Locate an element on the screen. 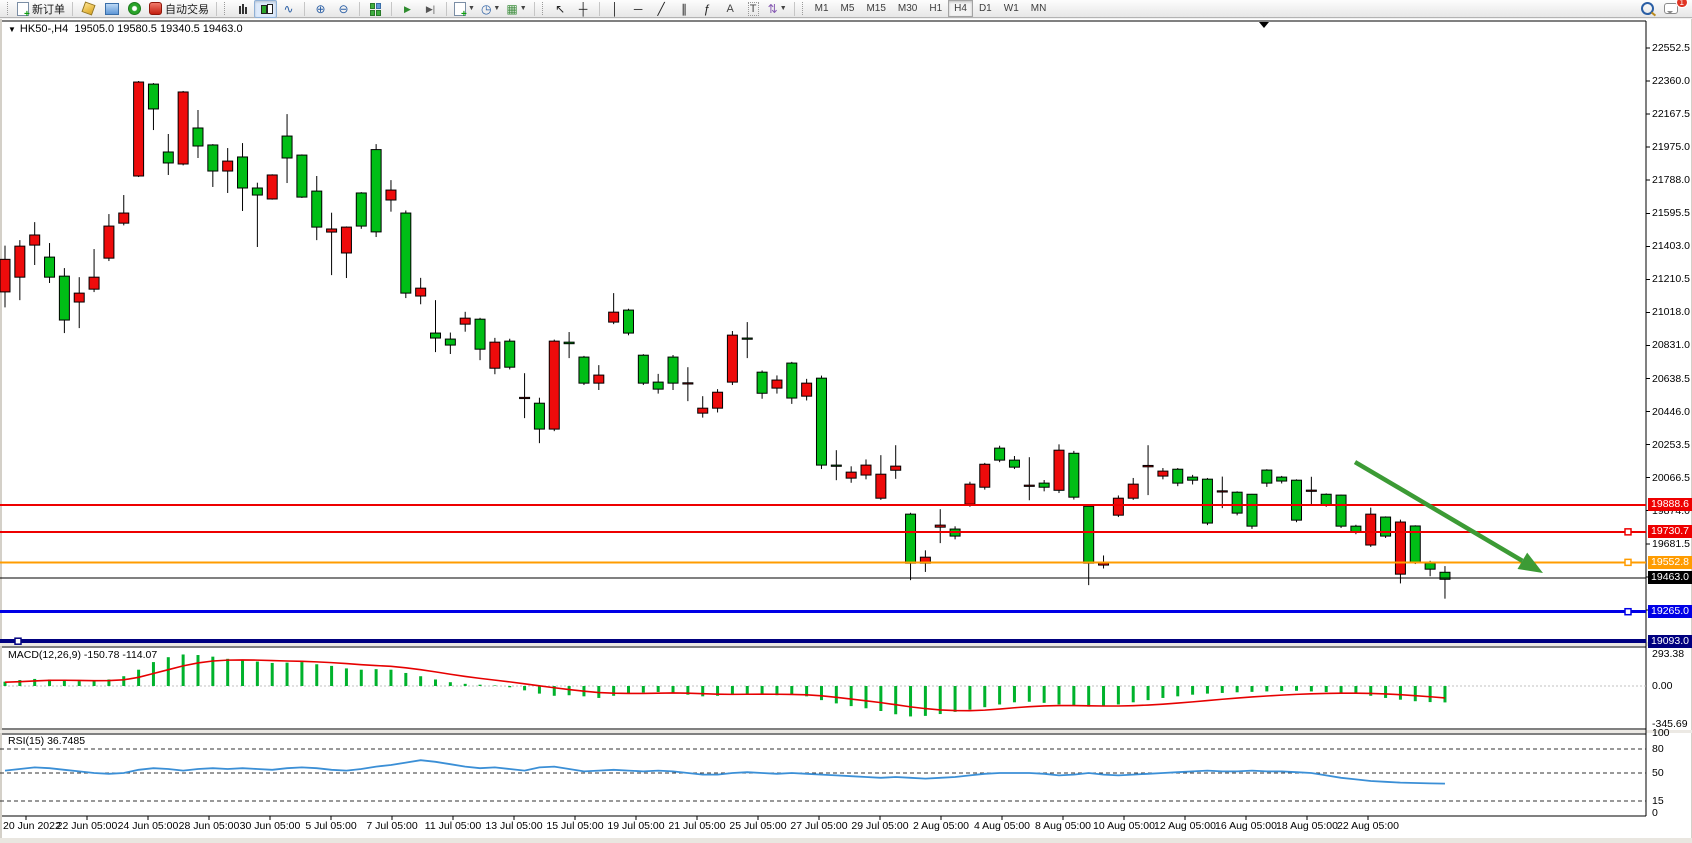 This screenshot has width=1692, height=843. new-order-button: + 新订单 is located at coordinates (41, 9).